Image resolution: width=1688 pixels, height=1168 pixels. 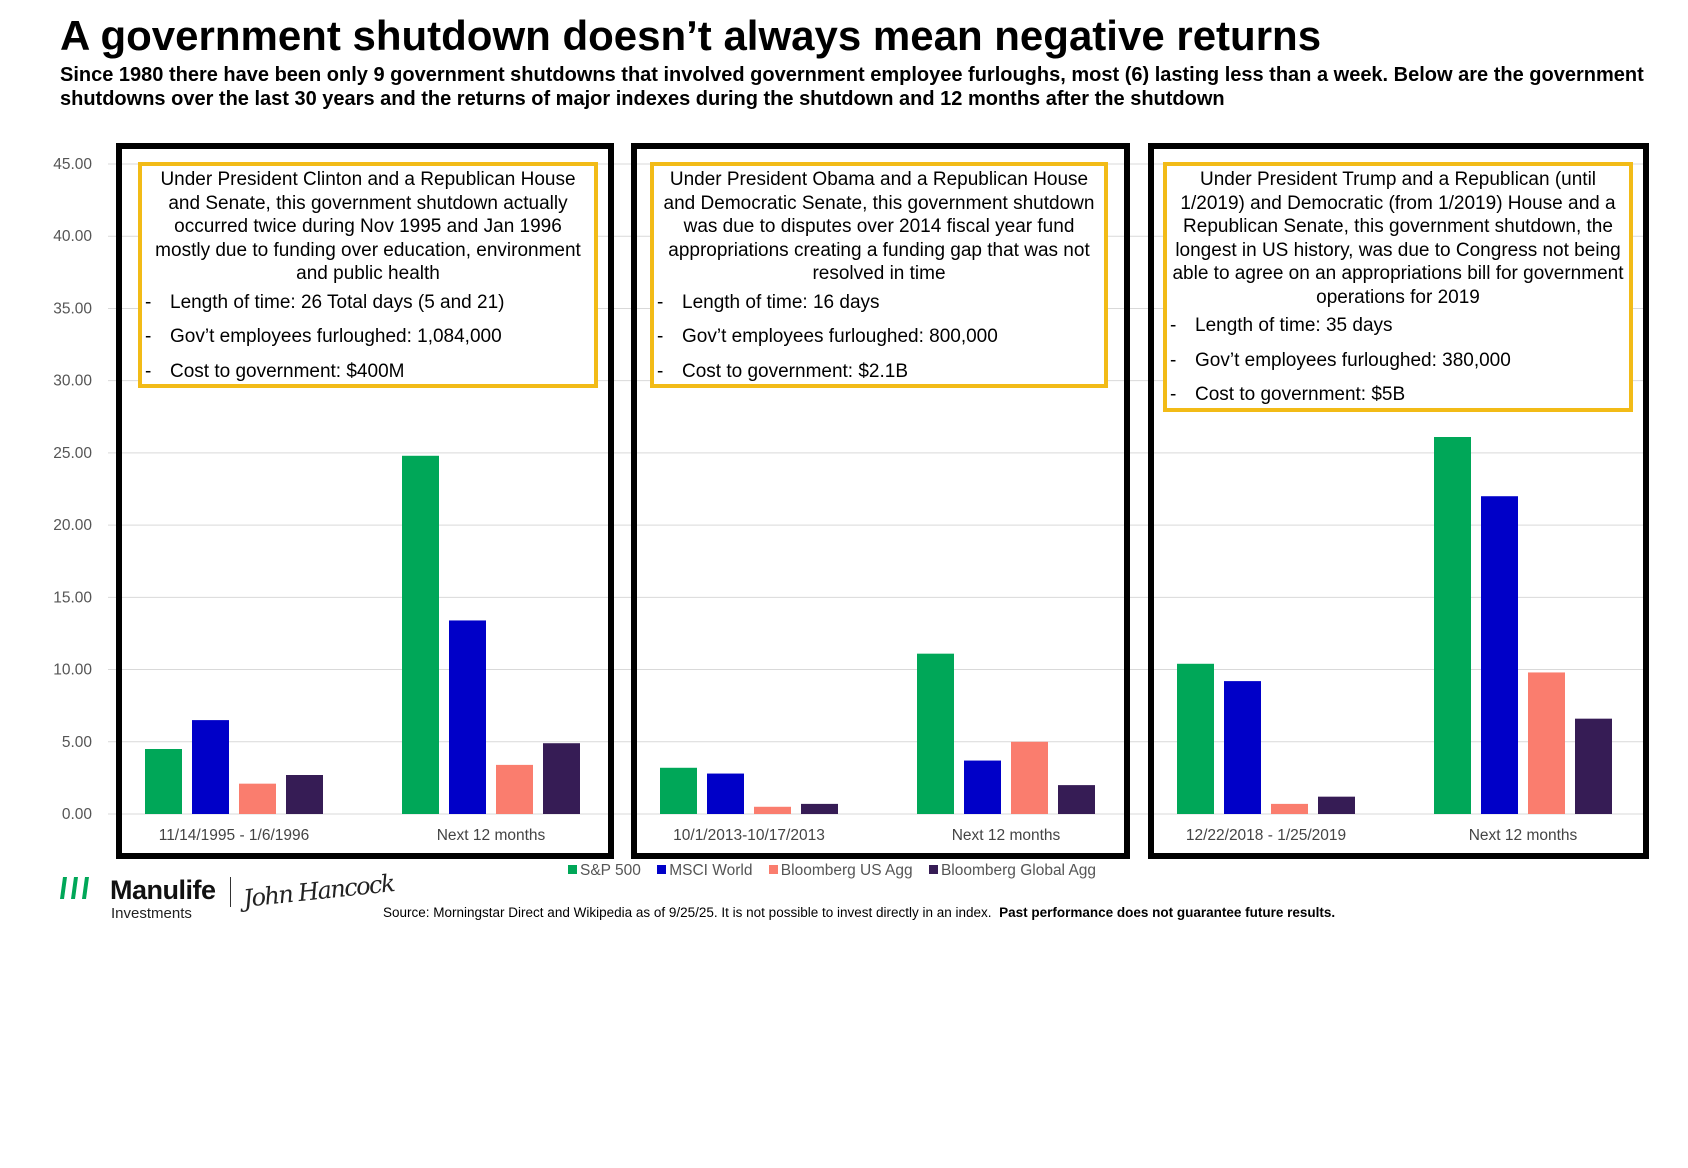 I want to click on brand-subtitle: Investments, so click(x=151, y=913).